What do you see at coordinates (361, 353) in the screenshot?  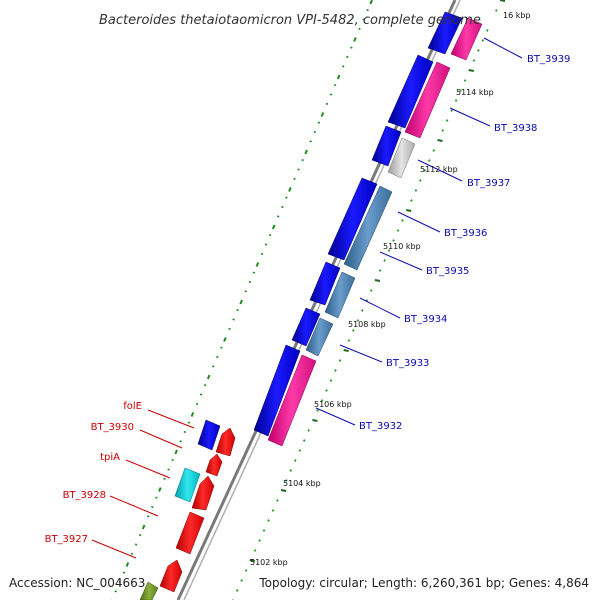 I see `leader-bt3933` at bounding box center [361, 353].